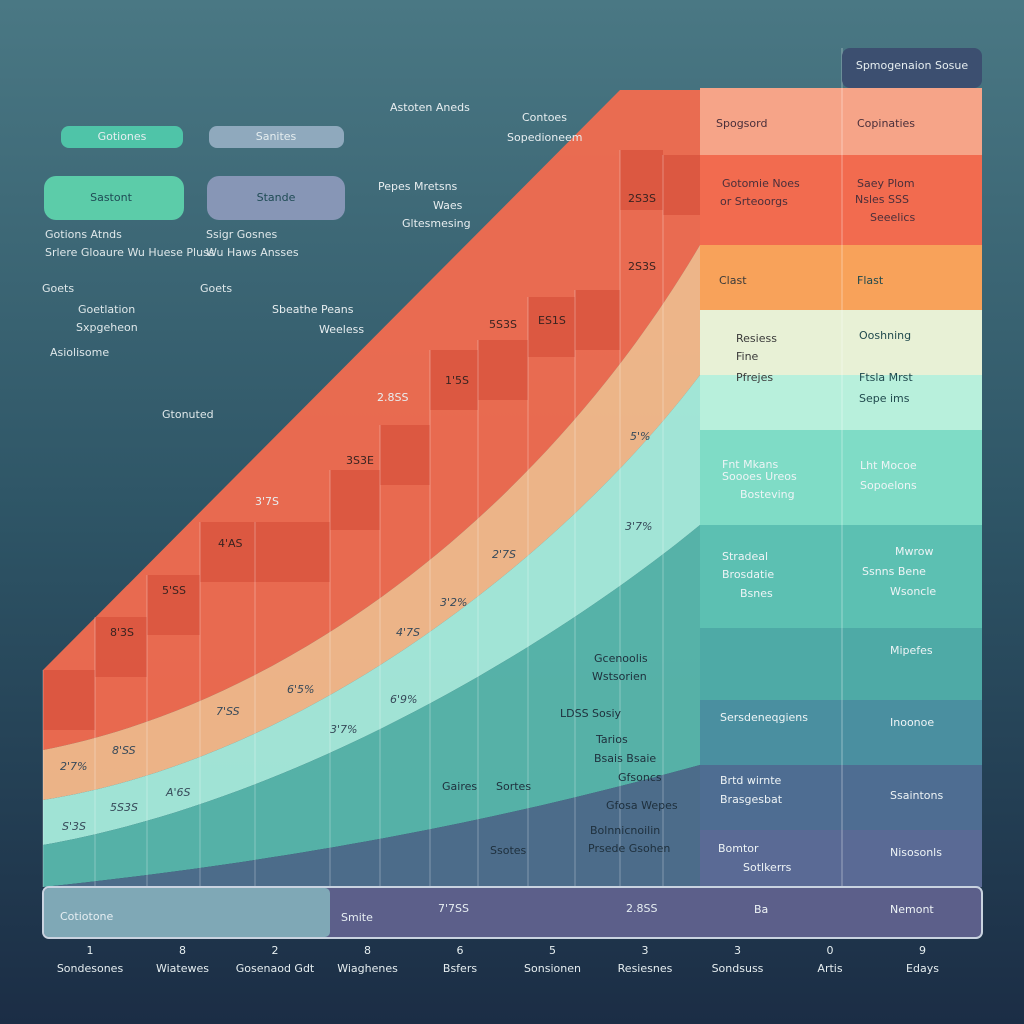 The width and height of the screenshot is (1024, 1024). Describe the element at coordinates (640, 436) in the screenshot. I see `band-label: 5'%` at that location.